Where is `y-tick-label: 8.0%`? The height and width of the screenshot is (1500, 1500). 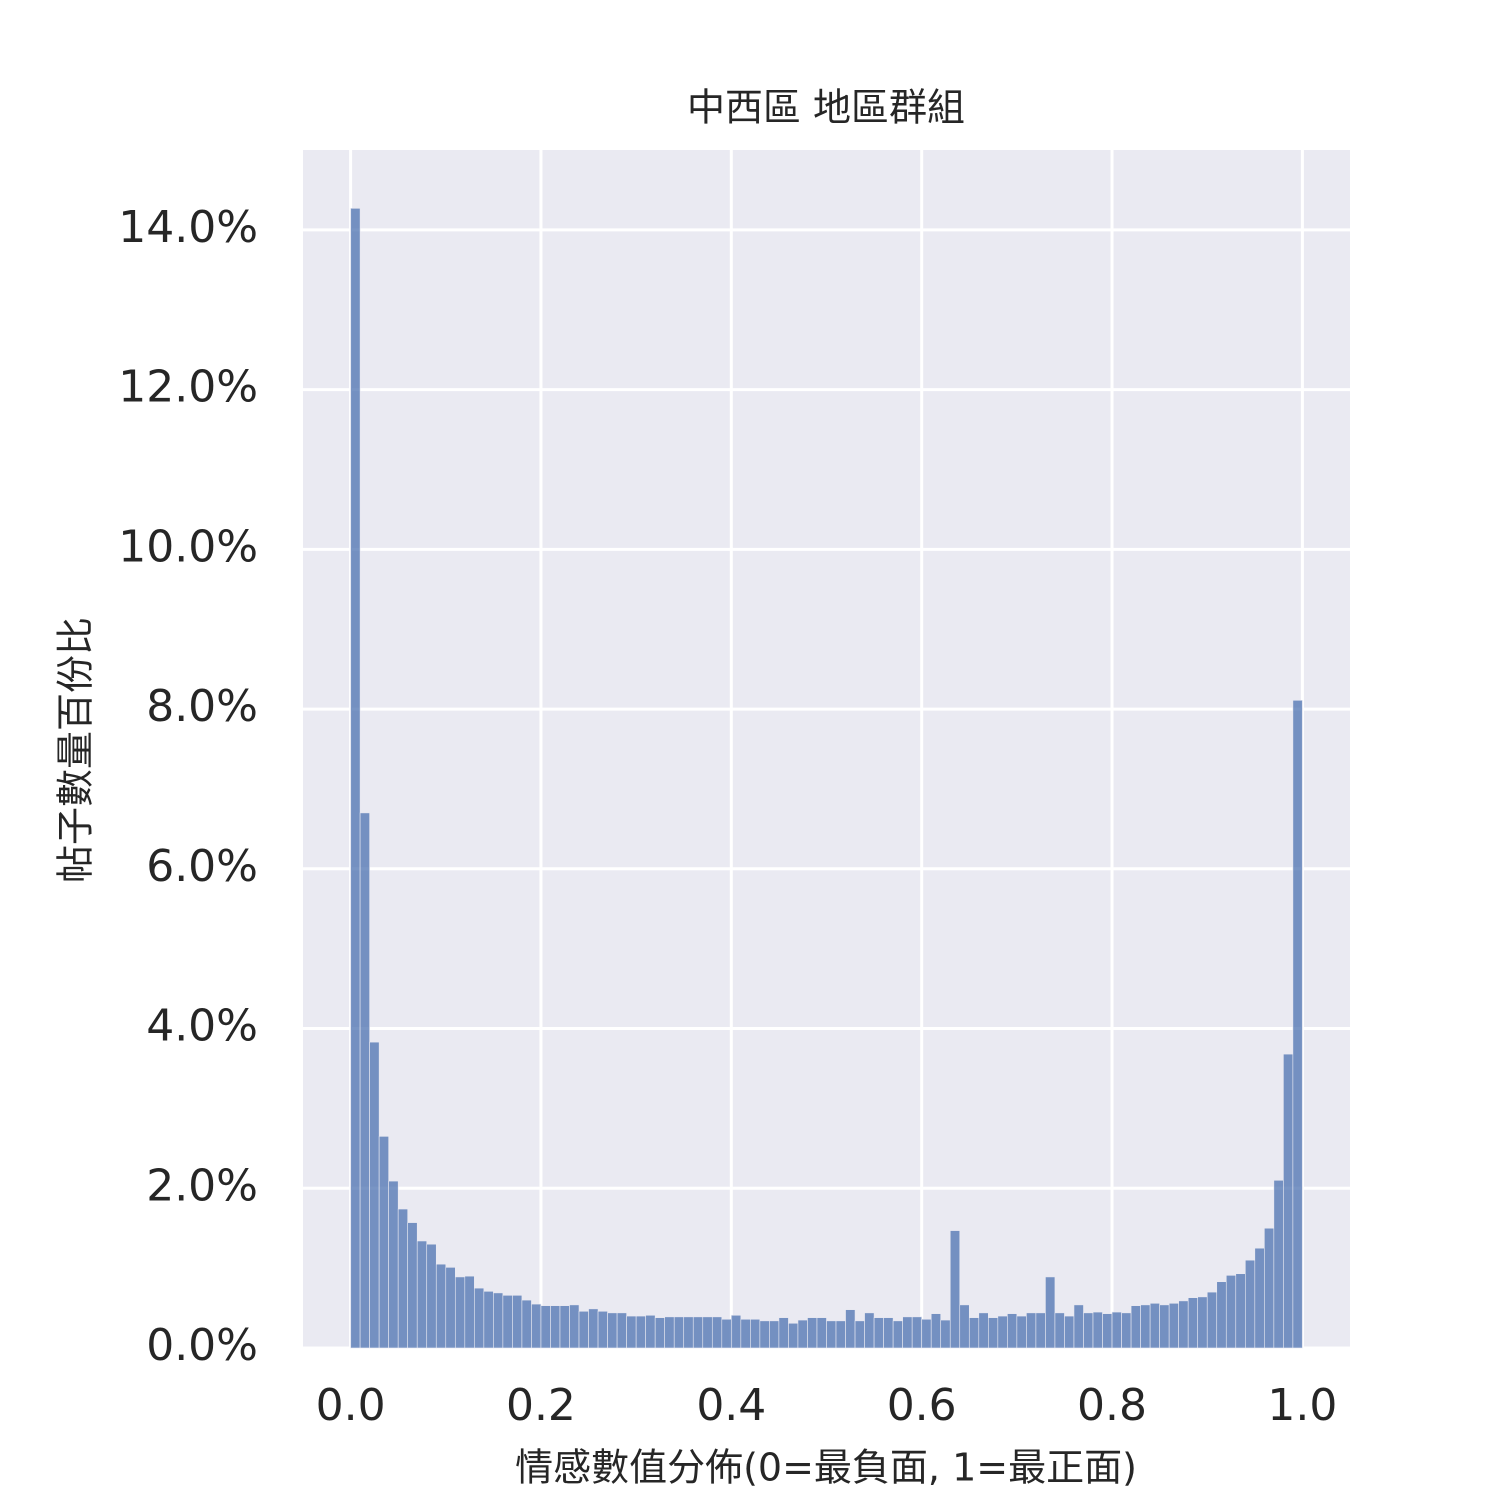
y-tick-label: 8.0% is located at coordinates (202, 706).